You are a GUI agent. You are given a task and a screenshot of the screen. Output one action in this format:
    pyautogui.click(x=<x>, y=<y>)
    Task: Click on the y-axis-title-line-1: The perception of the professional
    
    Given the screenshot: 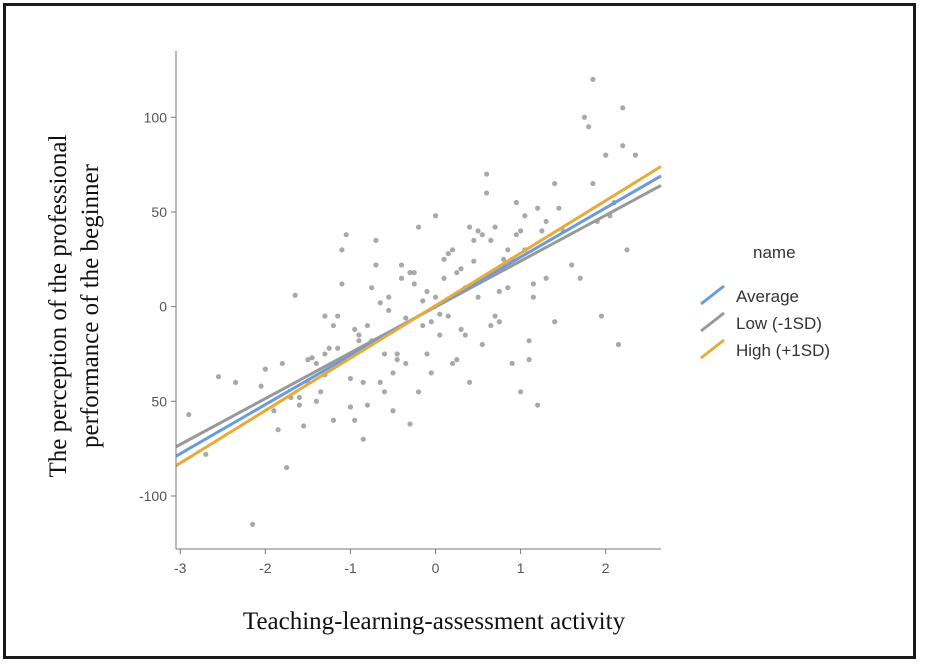 What is the action you would take?
    pyautogui.click(x=58, y=305)
    